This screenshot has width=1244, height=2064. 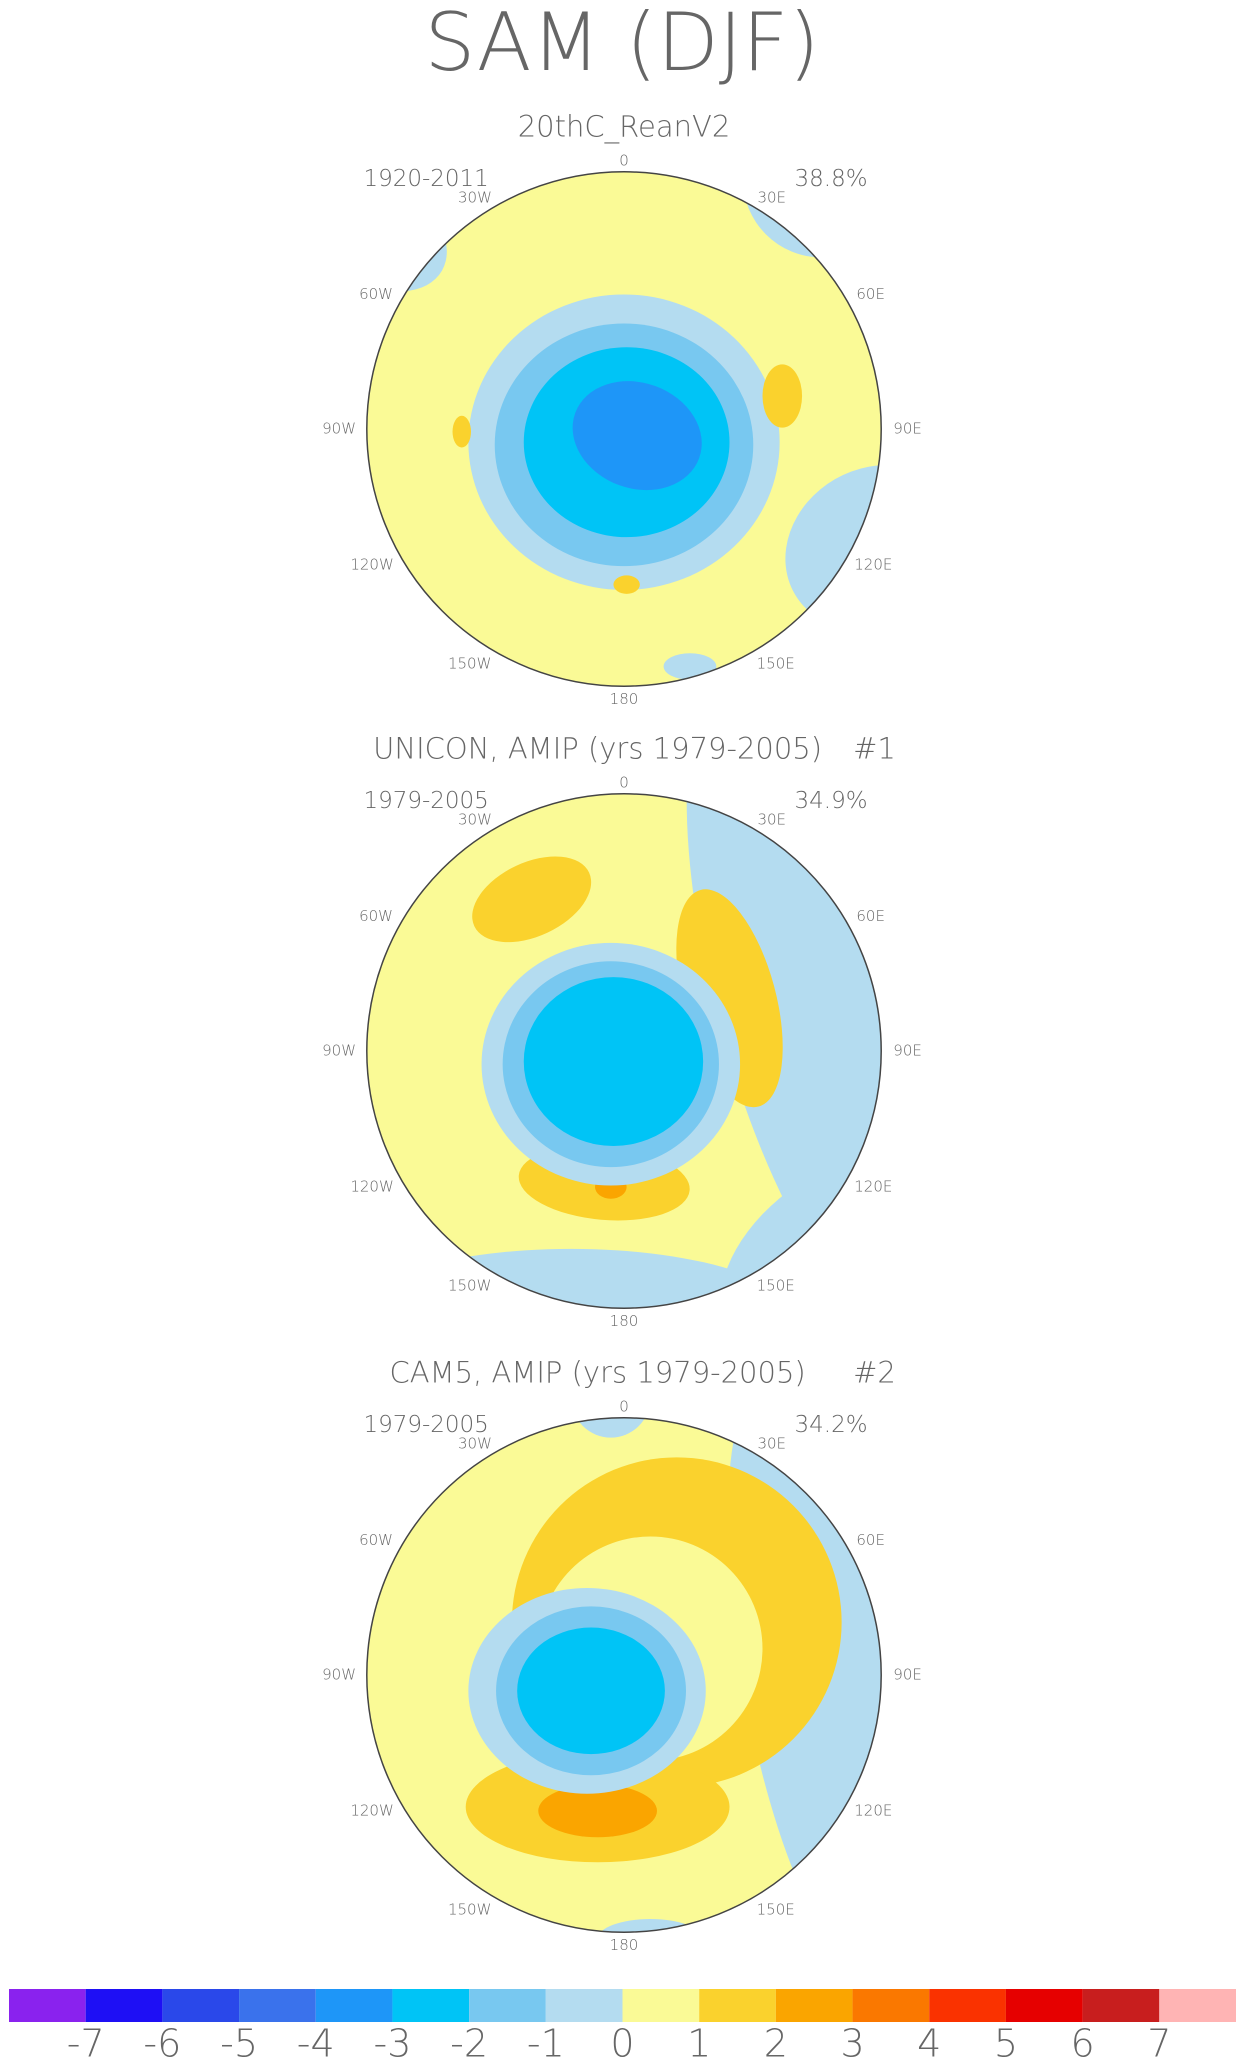 I want to click on colorbar-label: 1, so click(x=699, y=2043).